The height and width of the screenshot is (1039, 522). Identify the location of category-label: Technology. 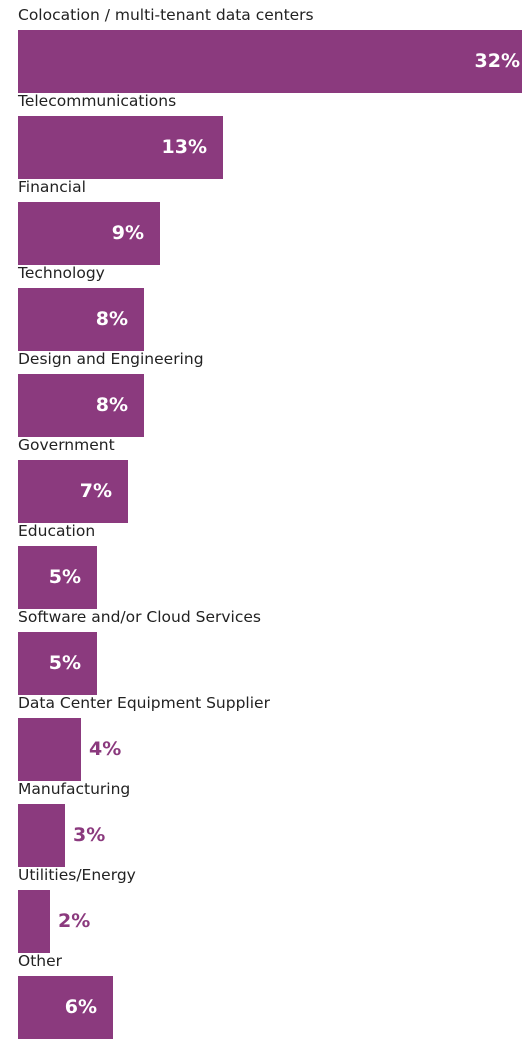
(61, 273).